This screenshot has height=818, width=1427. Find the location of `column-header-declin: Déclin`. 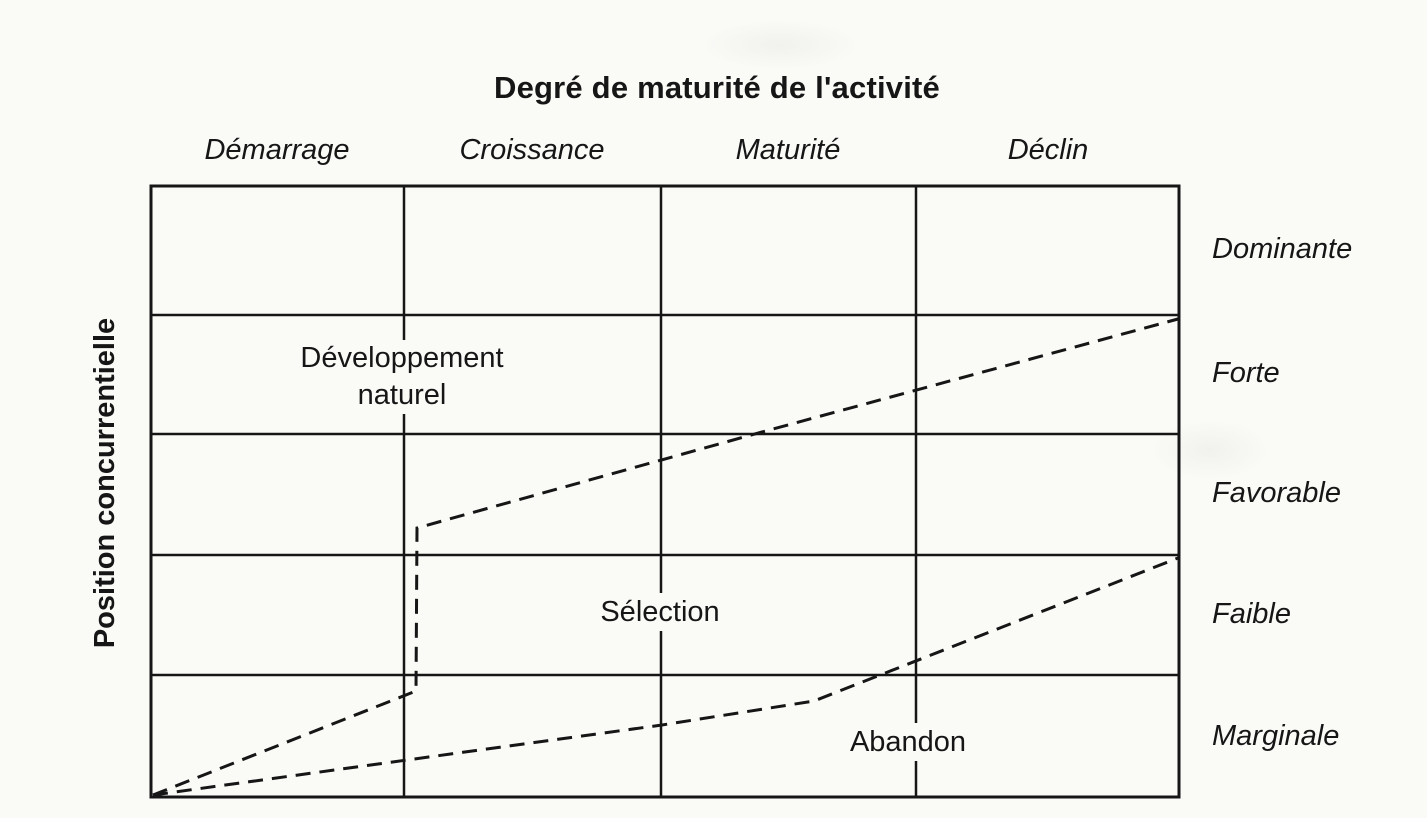

column-header-declin: Déclin is located at coordinates (1048, 150).